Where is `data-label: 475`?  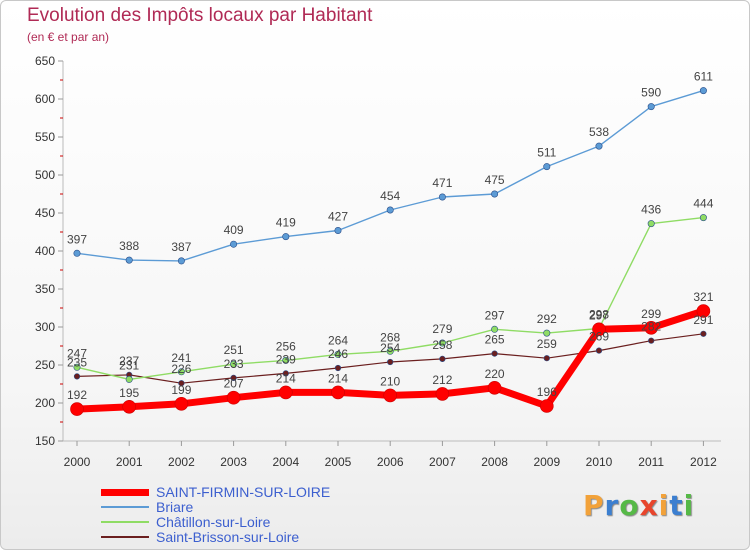 data-label: 475 is located at coordinates (495, 180).